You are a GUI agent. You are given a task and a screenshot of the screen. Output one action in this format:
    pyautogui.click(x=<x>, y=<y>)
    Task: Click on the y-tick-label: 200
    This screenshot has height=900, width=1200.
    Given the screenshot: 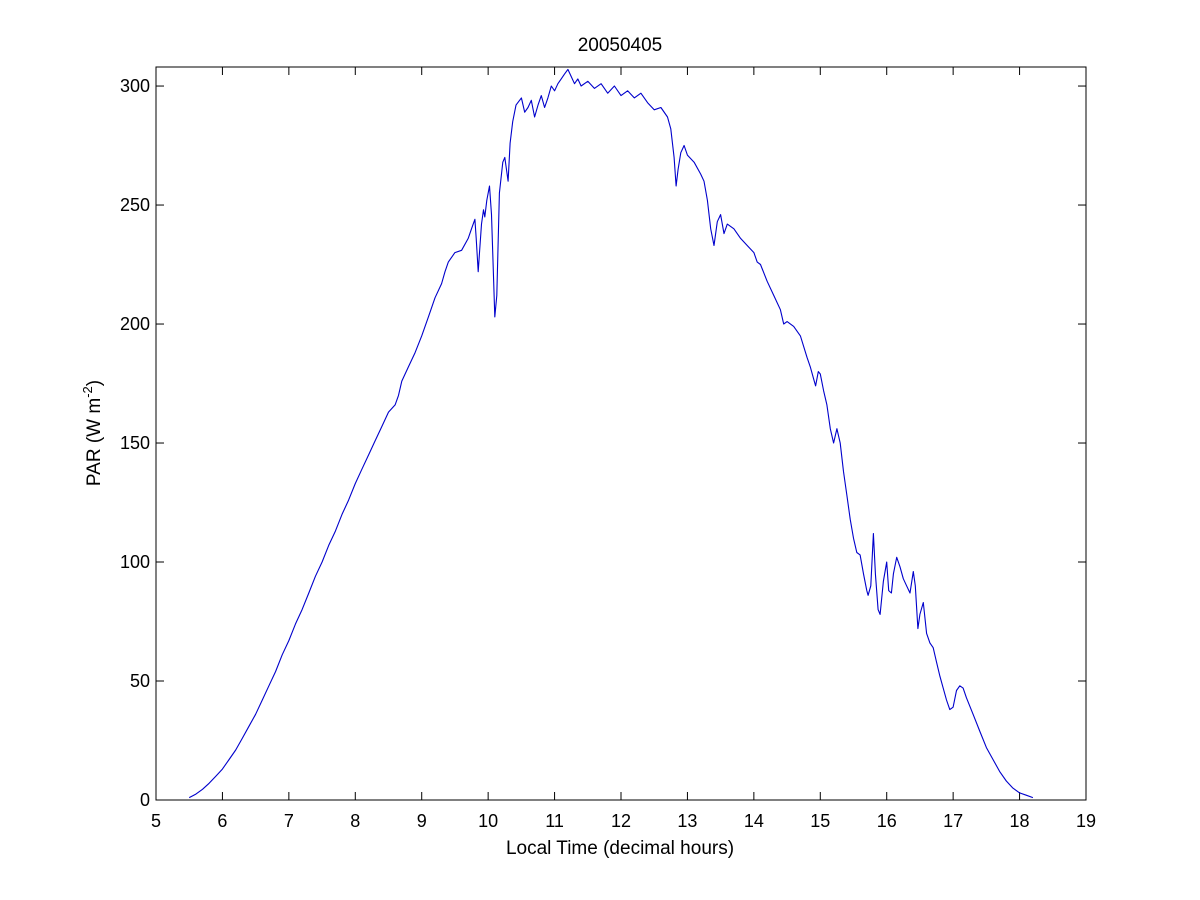 What is the action you would take?
    pyautogui.click(x=135, y=324)
    